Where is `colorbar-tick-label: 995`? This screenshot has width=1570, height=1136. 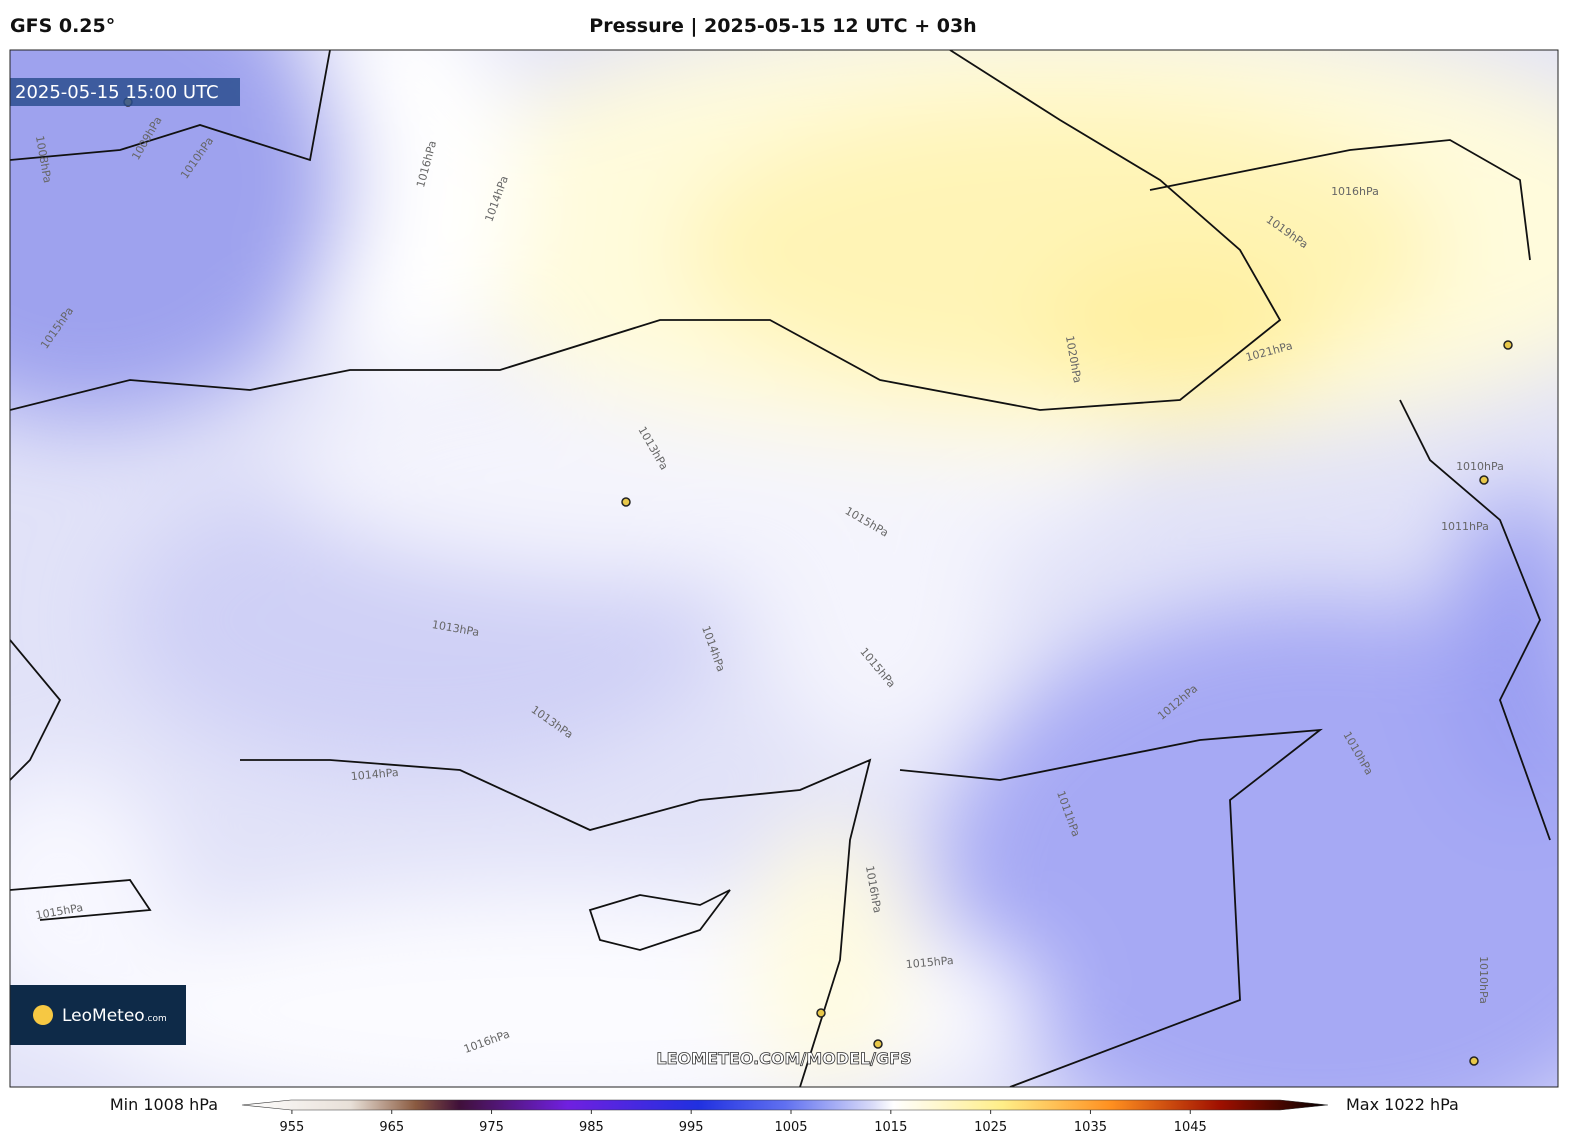
colorbar-tick-label: 995 is located at coordinates (691, 1127).